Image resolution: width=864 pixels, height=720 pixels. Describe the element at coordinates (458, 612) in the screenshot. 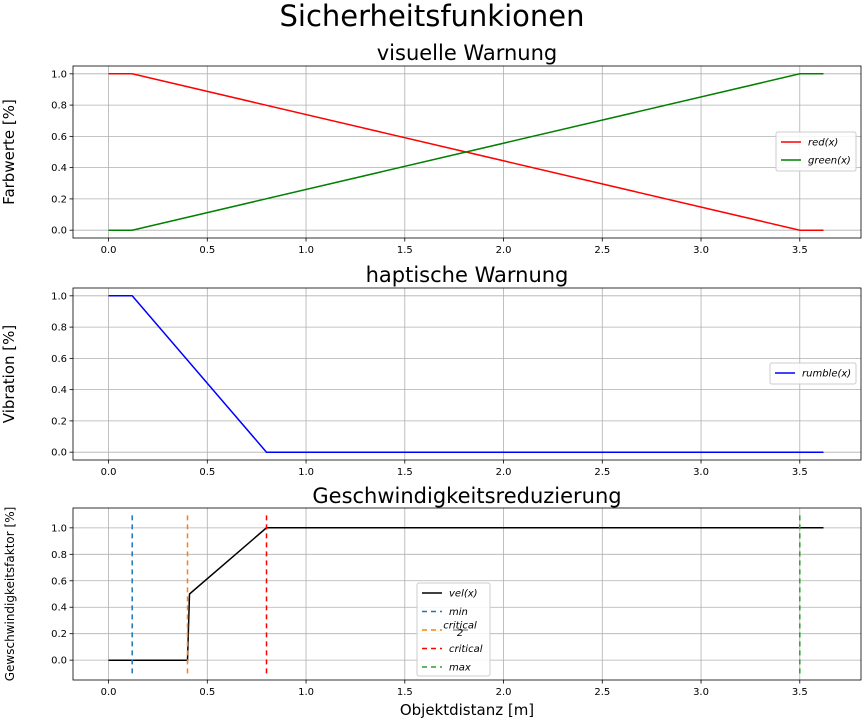

I see `legend-label-min: min` at that location.